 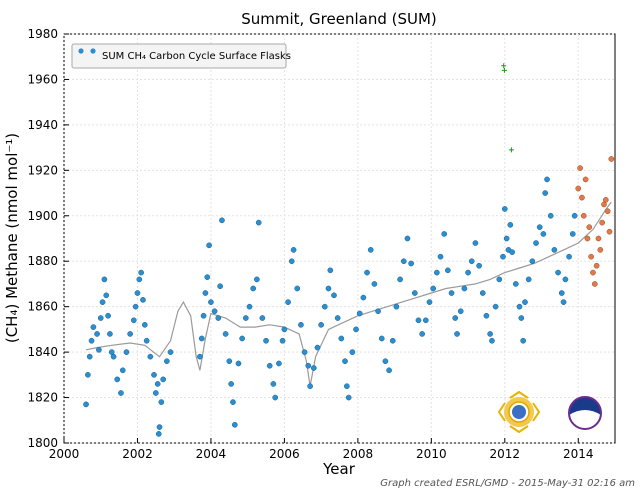 I want to click on noaa-logo, so click(x=585, y=414).